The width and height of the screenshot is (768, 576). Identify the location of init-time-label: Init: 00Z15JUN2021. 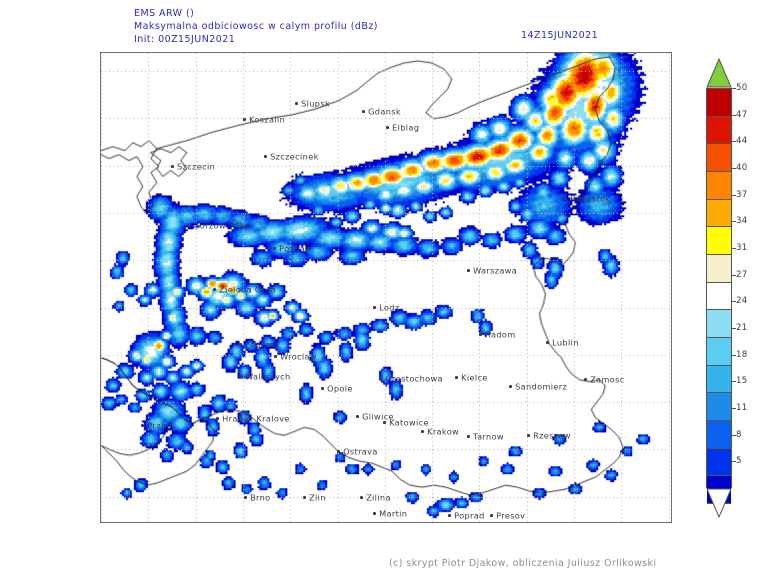
(185, 39).